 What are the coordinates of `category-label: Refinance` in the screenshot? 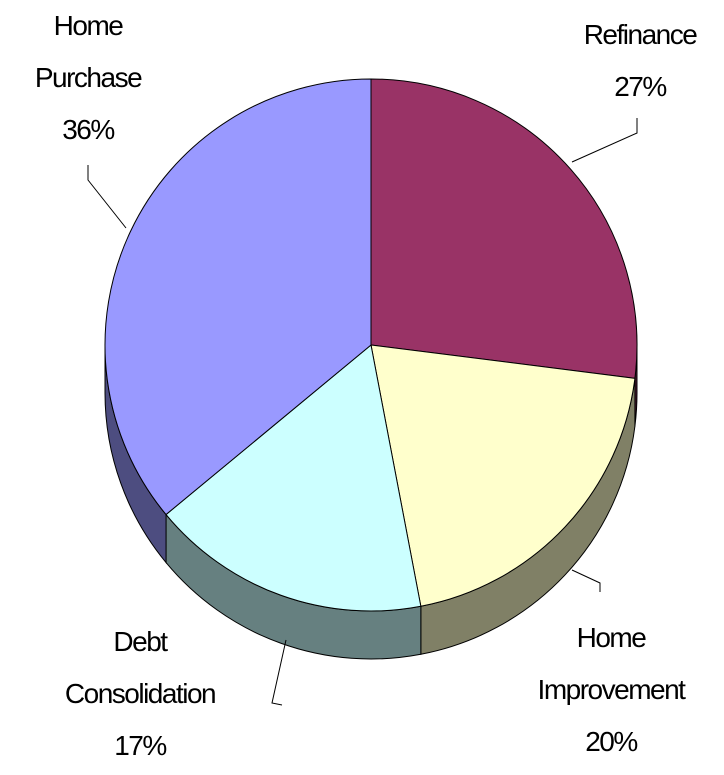 It's located at (640, 34).